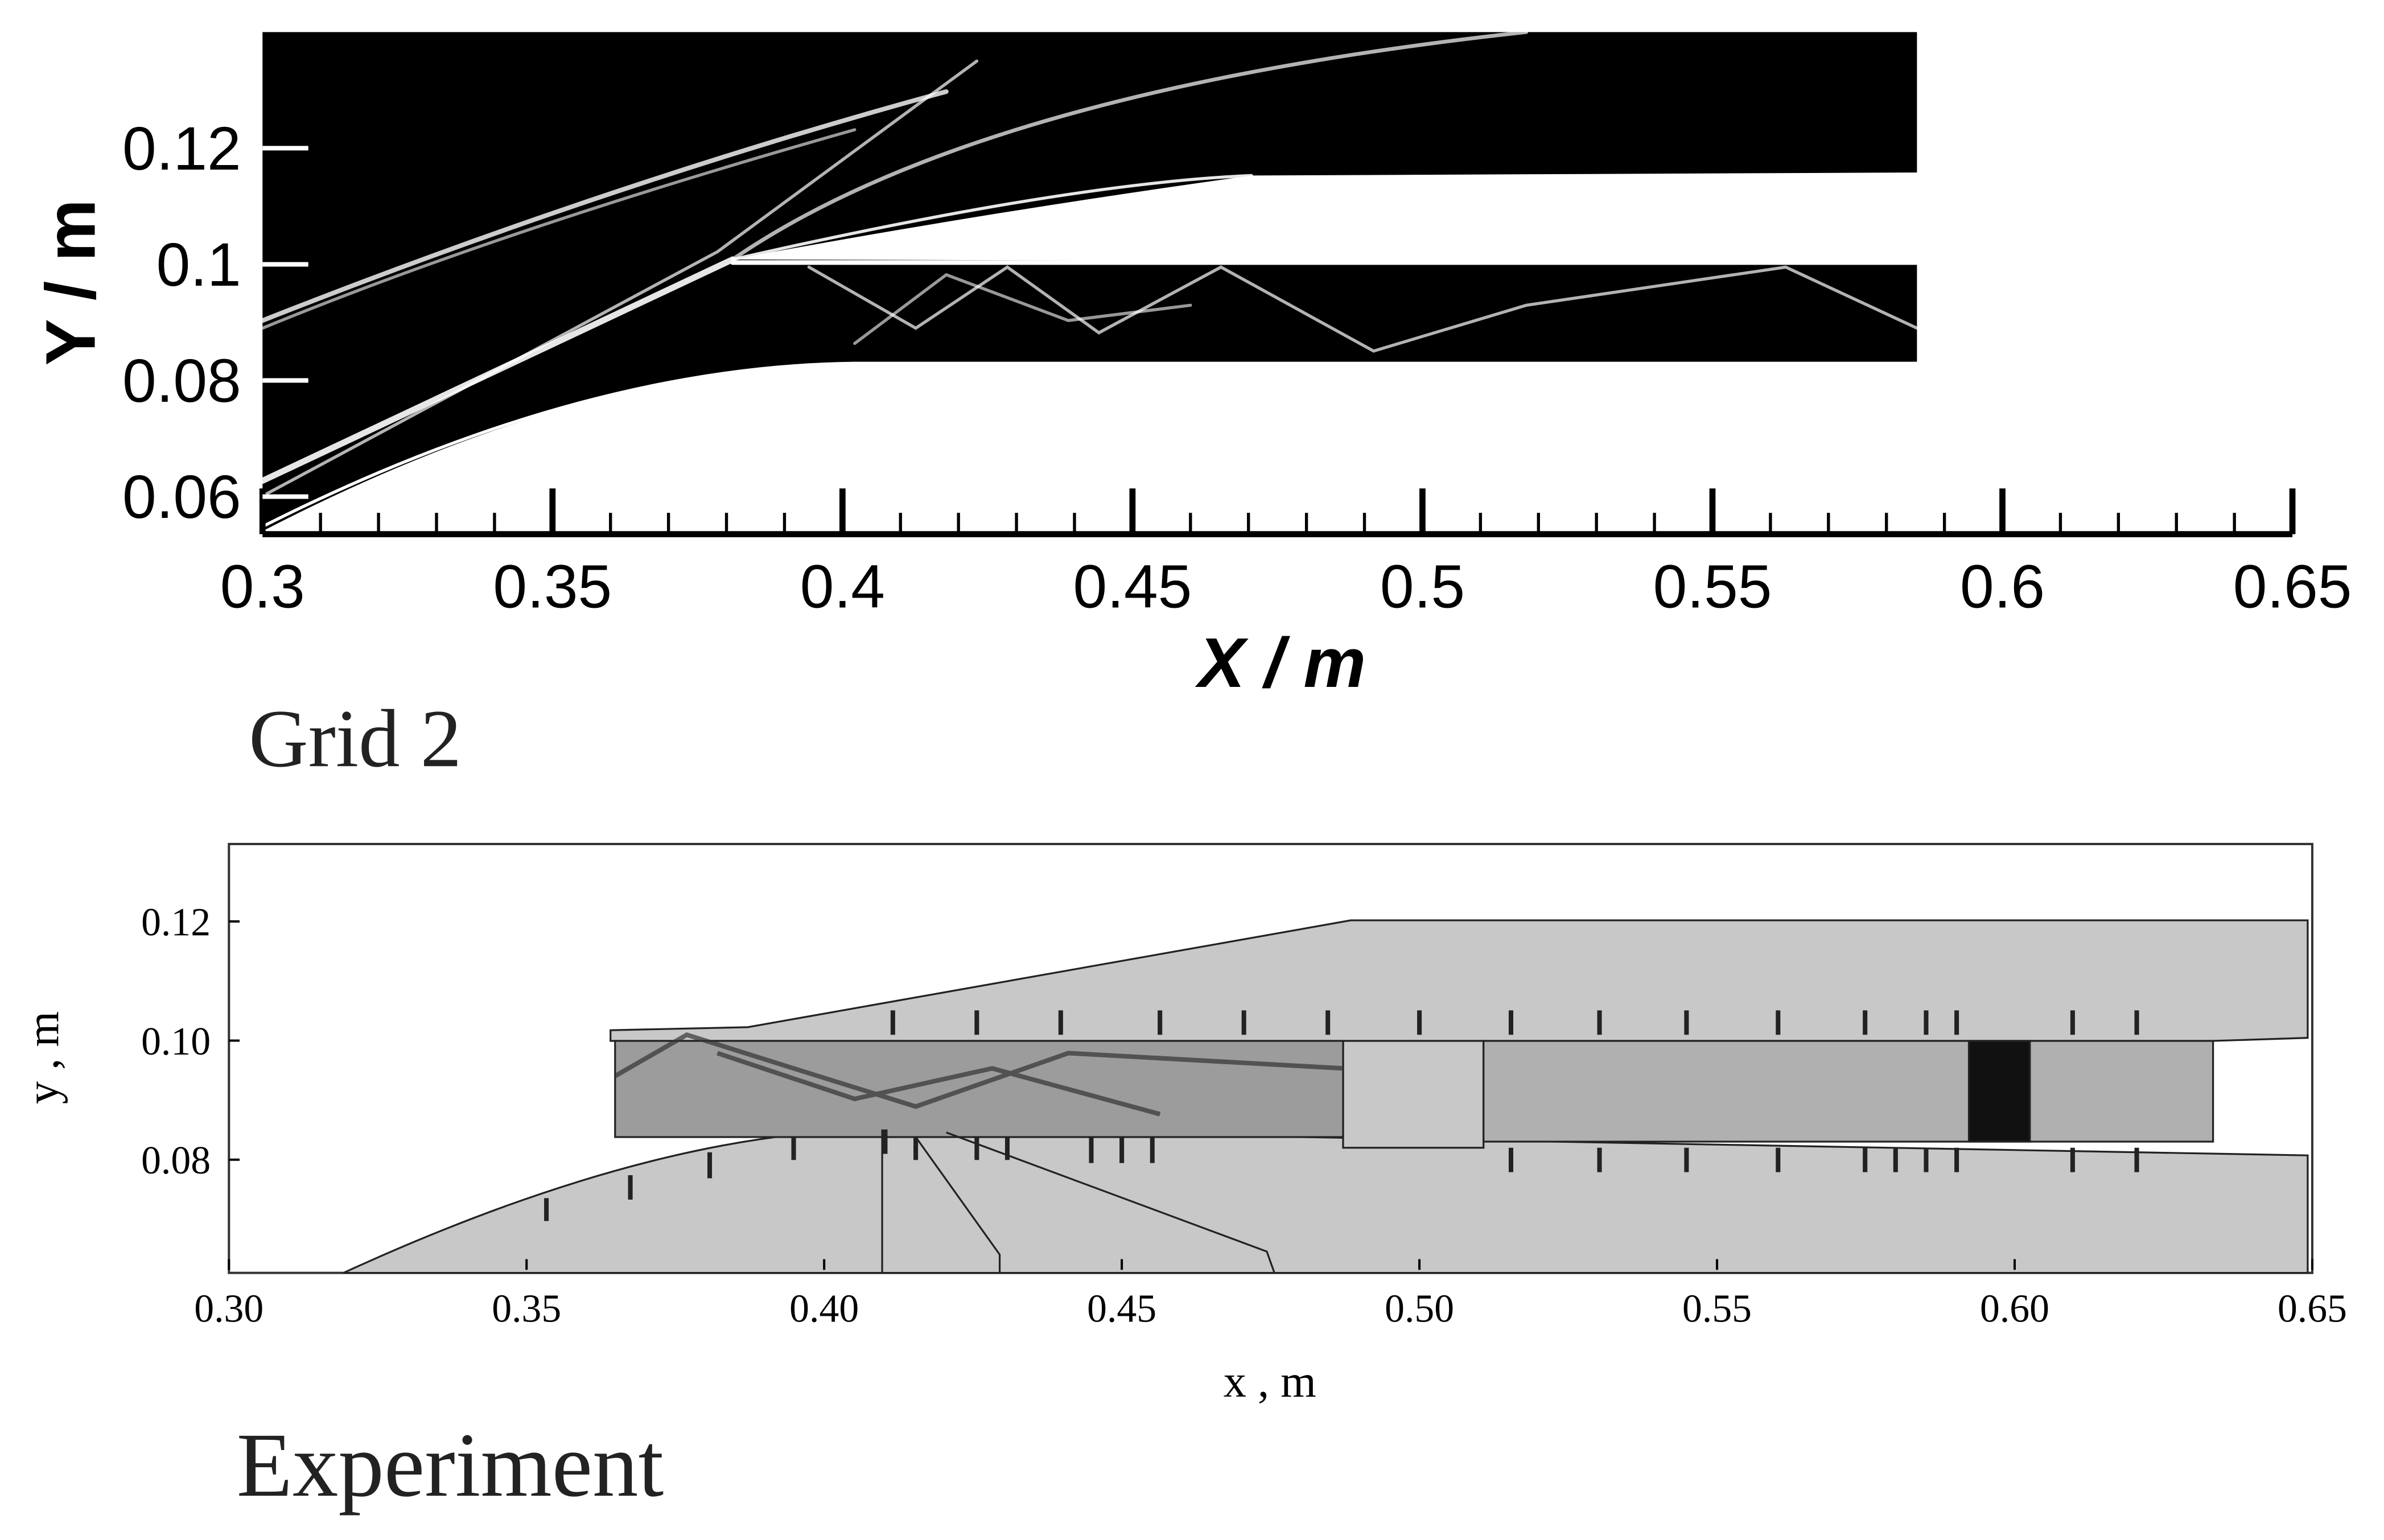 The width and height of the screenshot is (2384, 1540). Describe the element at coordinates (199, 264) in the screenshot. I see `y-tick-label: 0.1` at that location.